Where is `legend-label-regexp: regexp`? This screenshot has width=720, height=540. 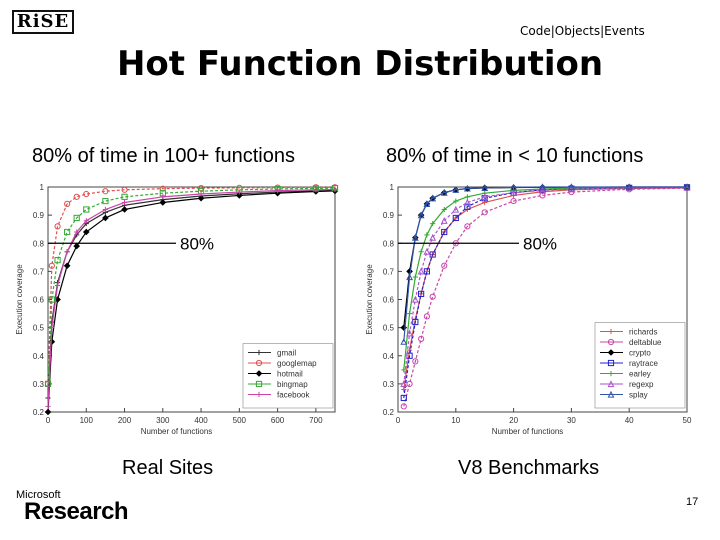
legend-label-regexp: regexp is located at coordinates (641, 384).